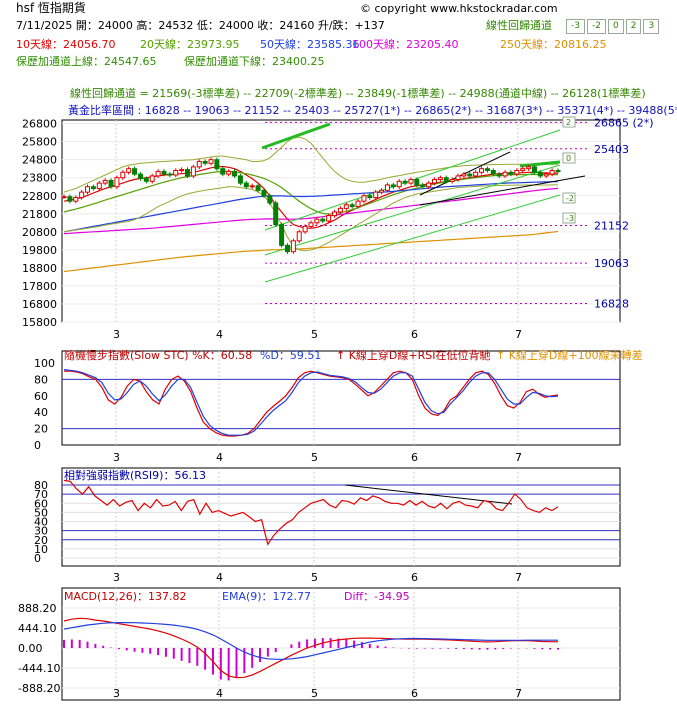 This screenshot has height=717, width=677. I want to click on price-y-tick: 21800, so click(39, 214).